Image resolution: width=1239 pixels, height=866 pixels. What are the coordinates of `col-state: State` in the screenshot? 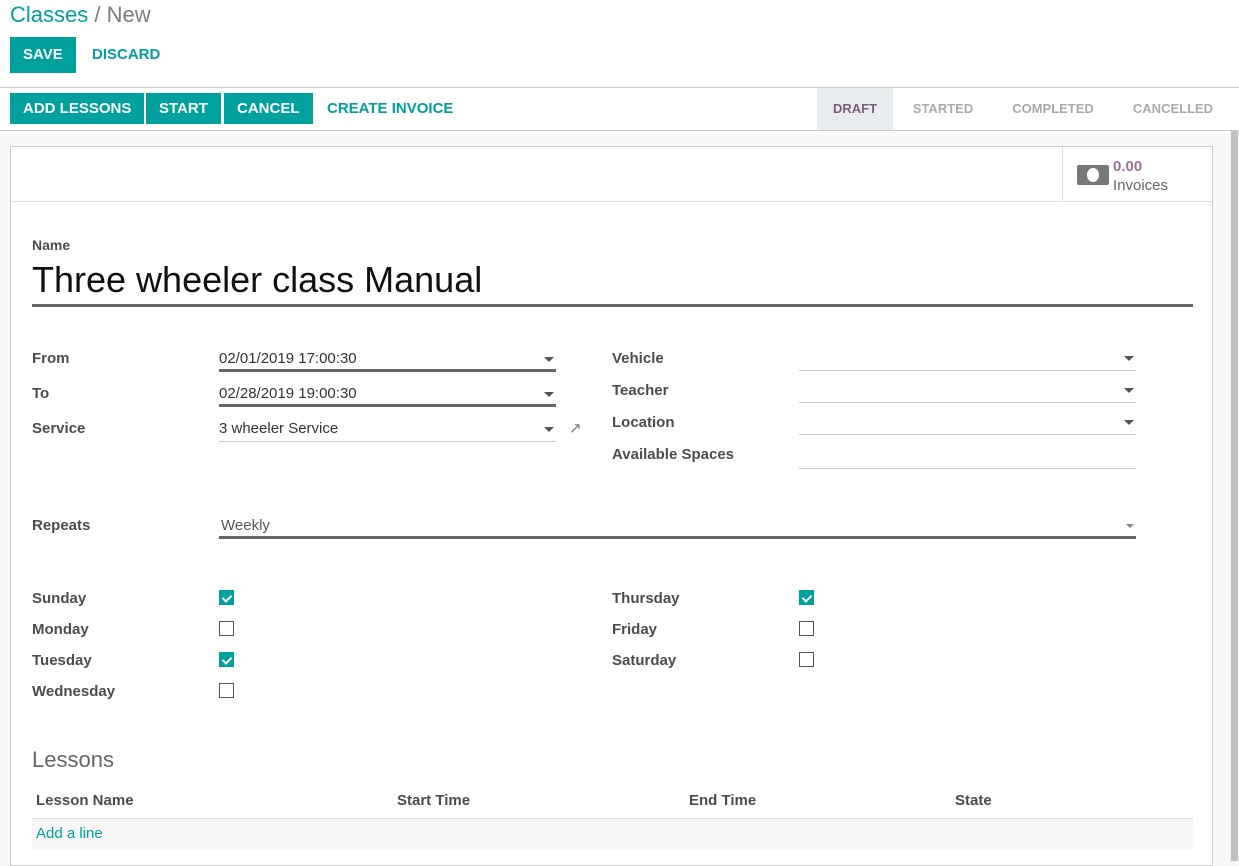 It's located at (973, 800).